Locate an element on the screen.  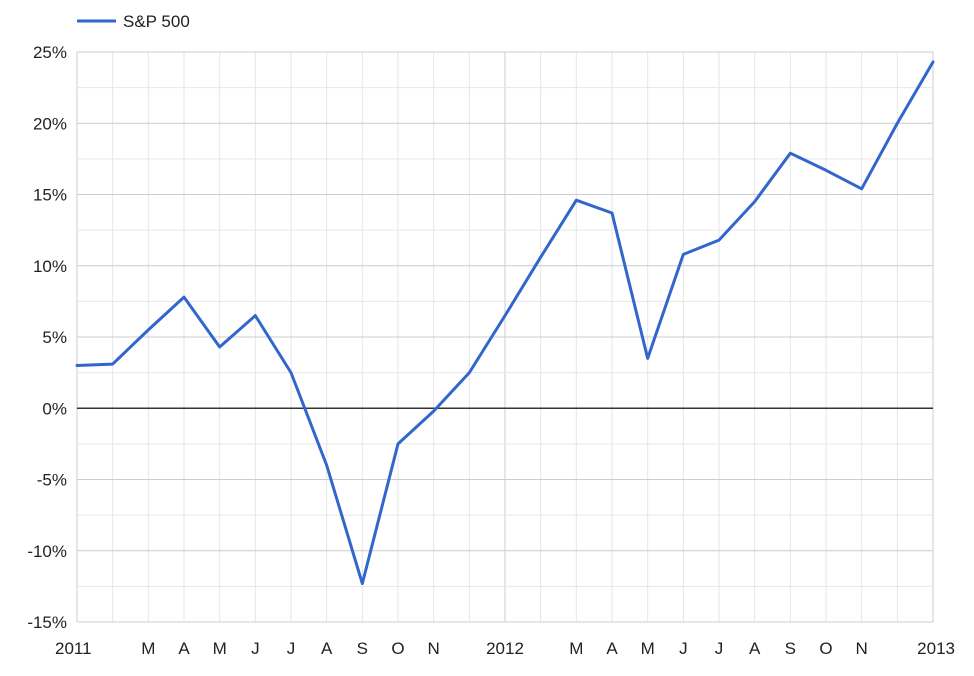
x-tick-label: 2012 is located at coordinates (505, 648).